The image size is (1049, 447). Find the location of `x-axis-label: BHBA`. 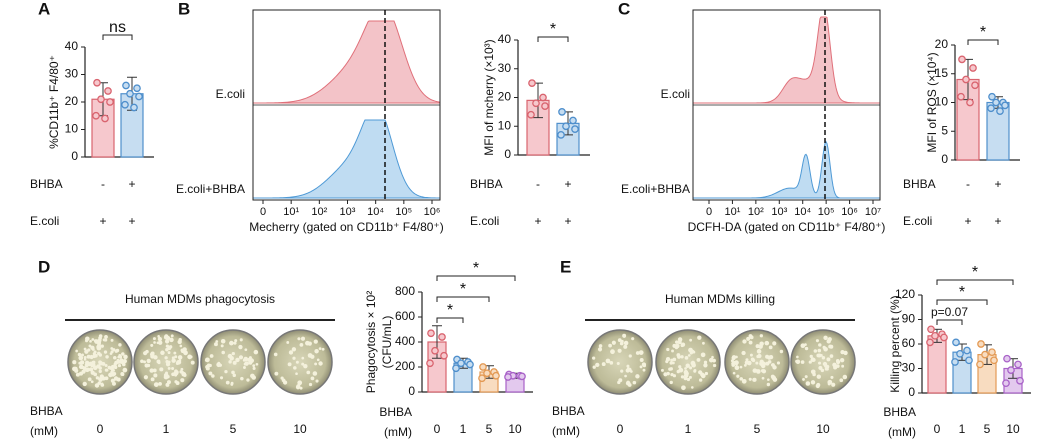

x-axis-label: BHBA is located at coordinates (899, 412).